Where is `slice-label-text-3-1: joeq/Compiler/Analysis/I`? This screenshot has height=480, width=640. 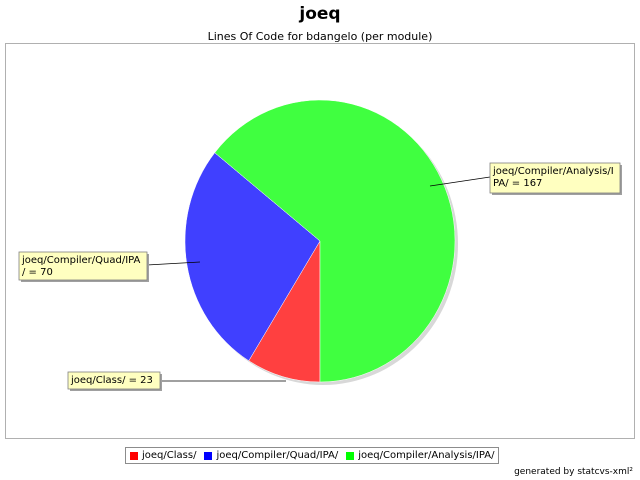
slice-label-text-3-1: joeq/Compiler/Analysis/I is located at coordinates (553, 171).